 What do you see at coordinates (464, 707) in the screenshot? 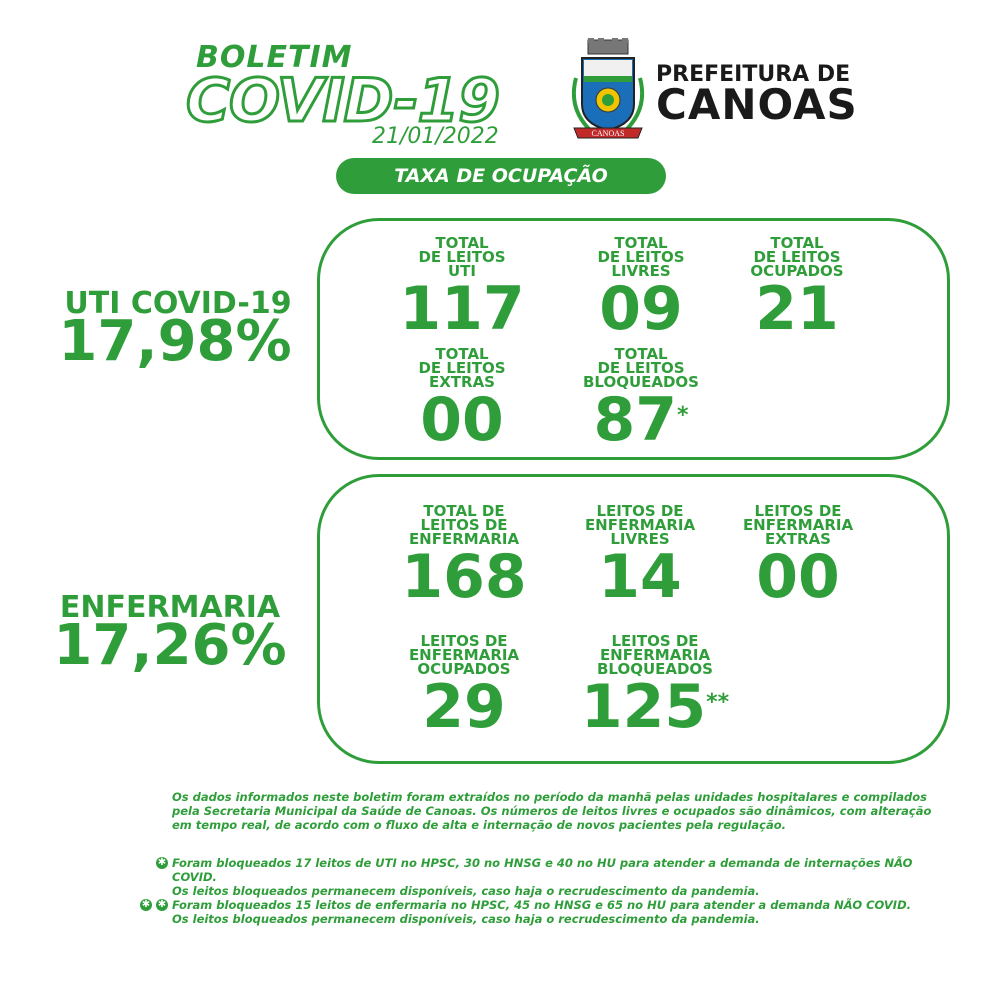
I see `stat-value: 29` at bounding box center [464, 707].